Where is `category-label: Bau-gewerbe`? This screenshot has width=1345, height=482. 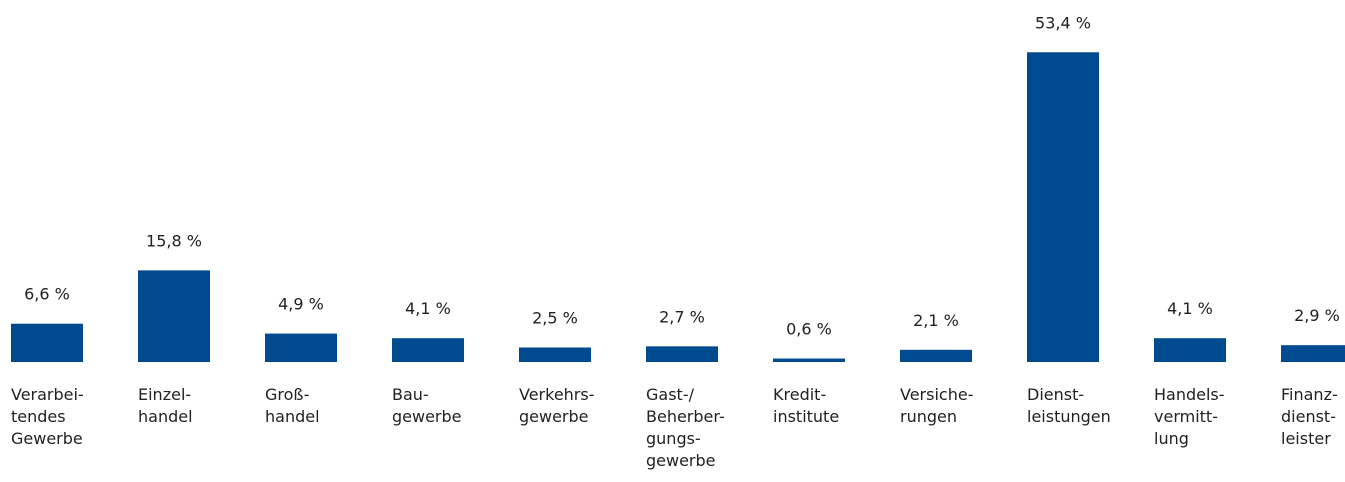 category-label: Bau-gewerbe is located at coordinates (427, 405).